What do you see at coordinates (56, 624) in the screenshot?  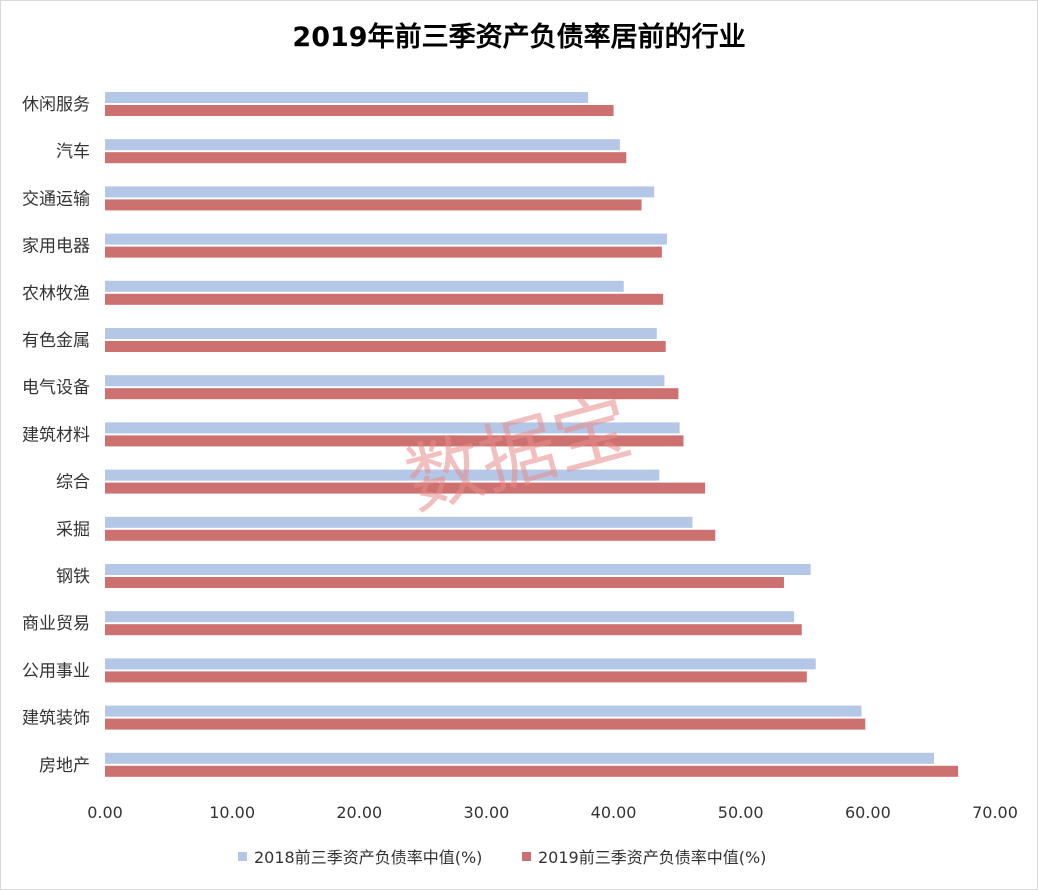 I see `category-label: 商业贸易` at bounding box center [56, 624].